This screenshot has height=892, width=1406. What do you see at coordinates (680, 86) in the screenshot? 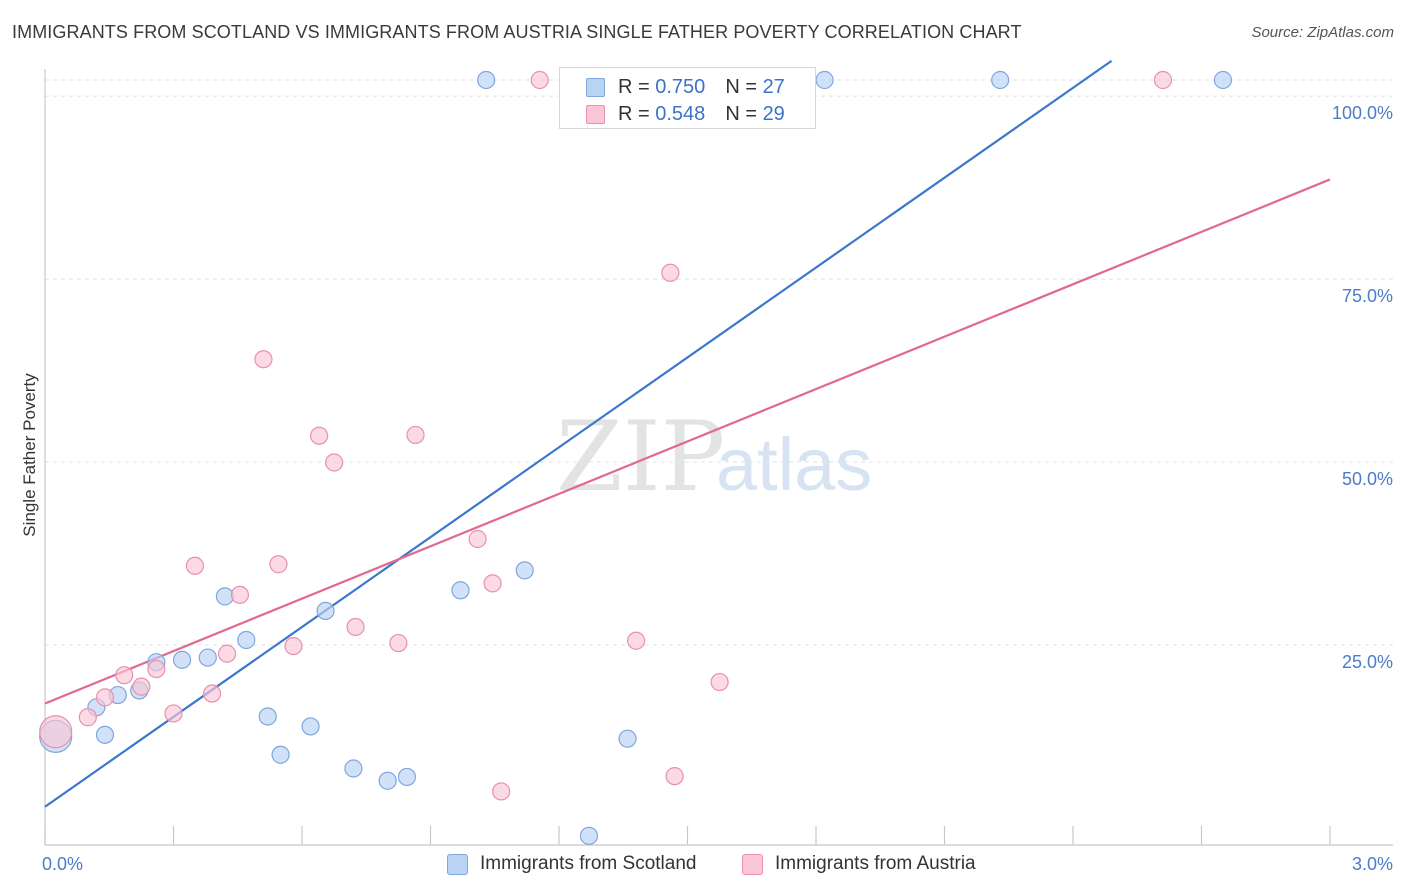
I see `legend-r-value: 0.750` at bounding box center [680, 86].